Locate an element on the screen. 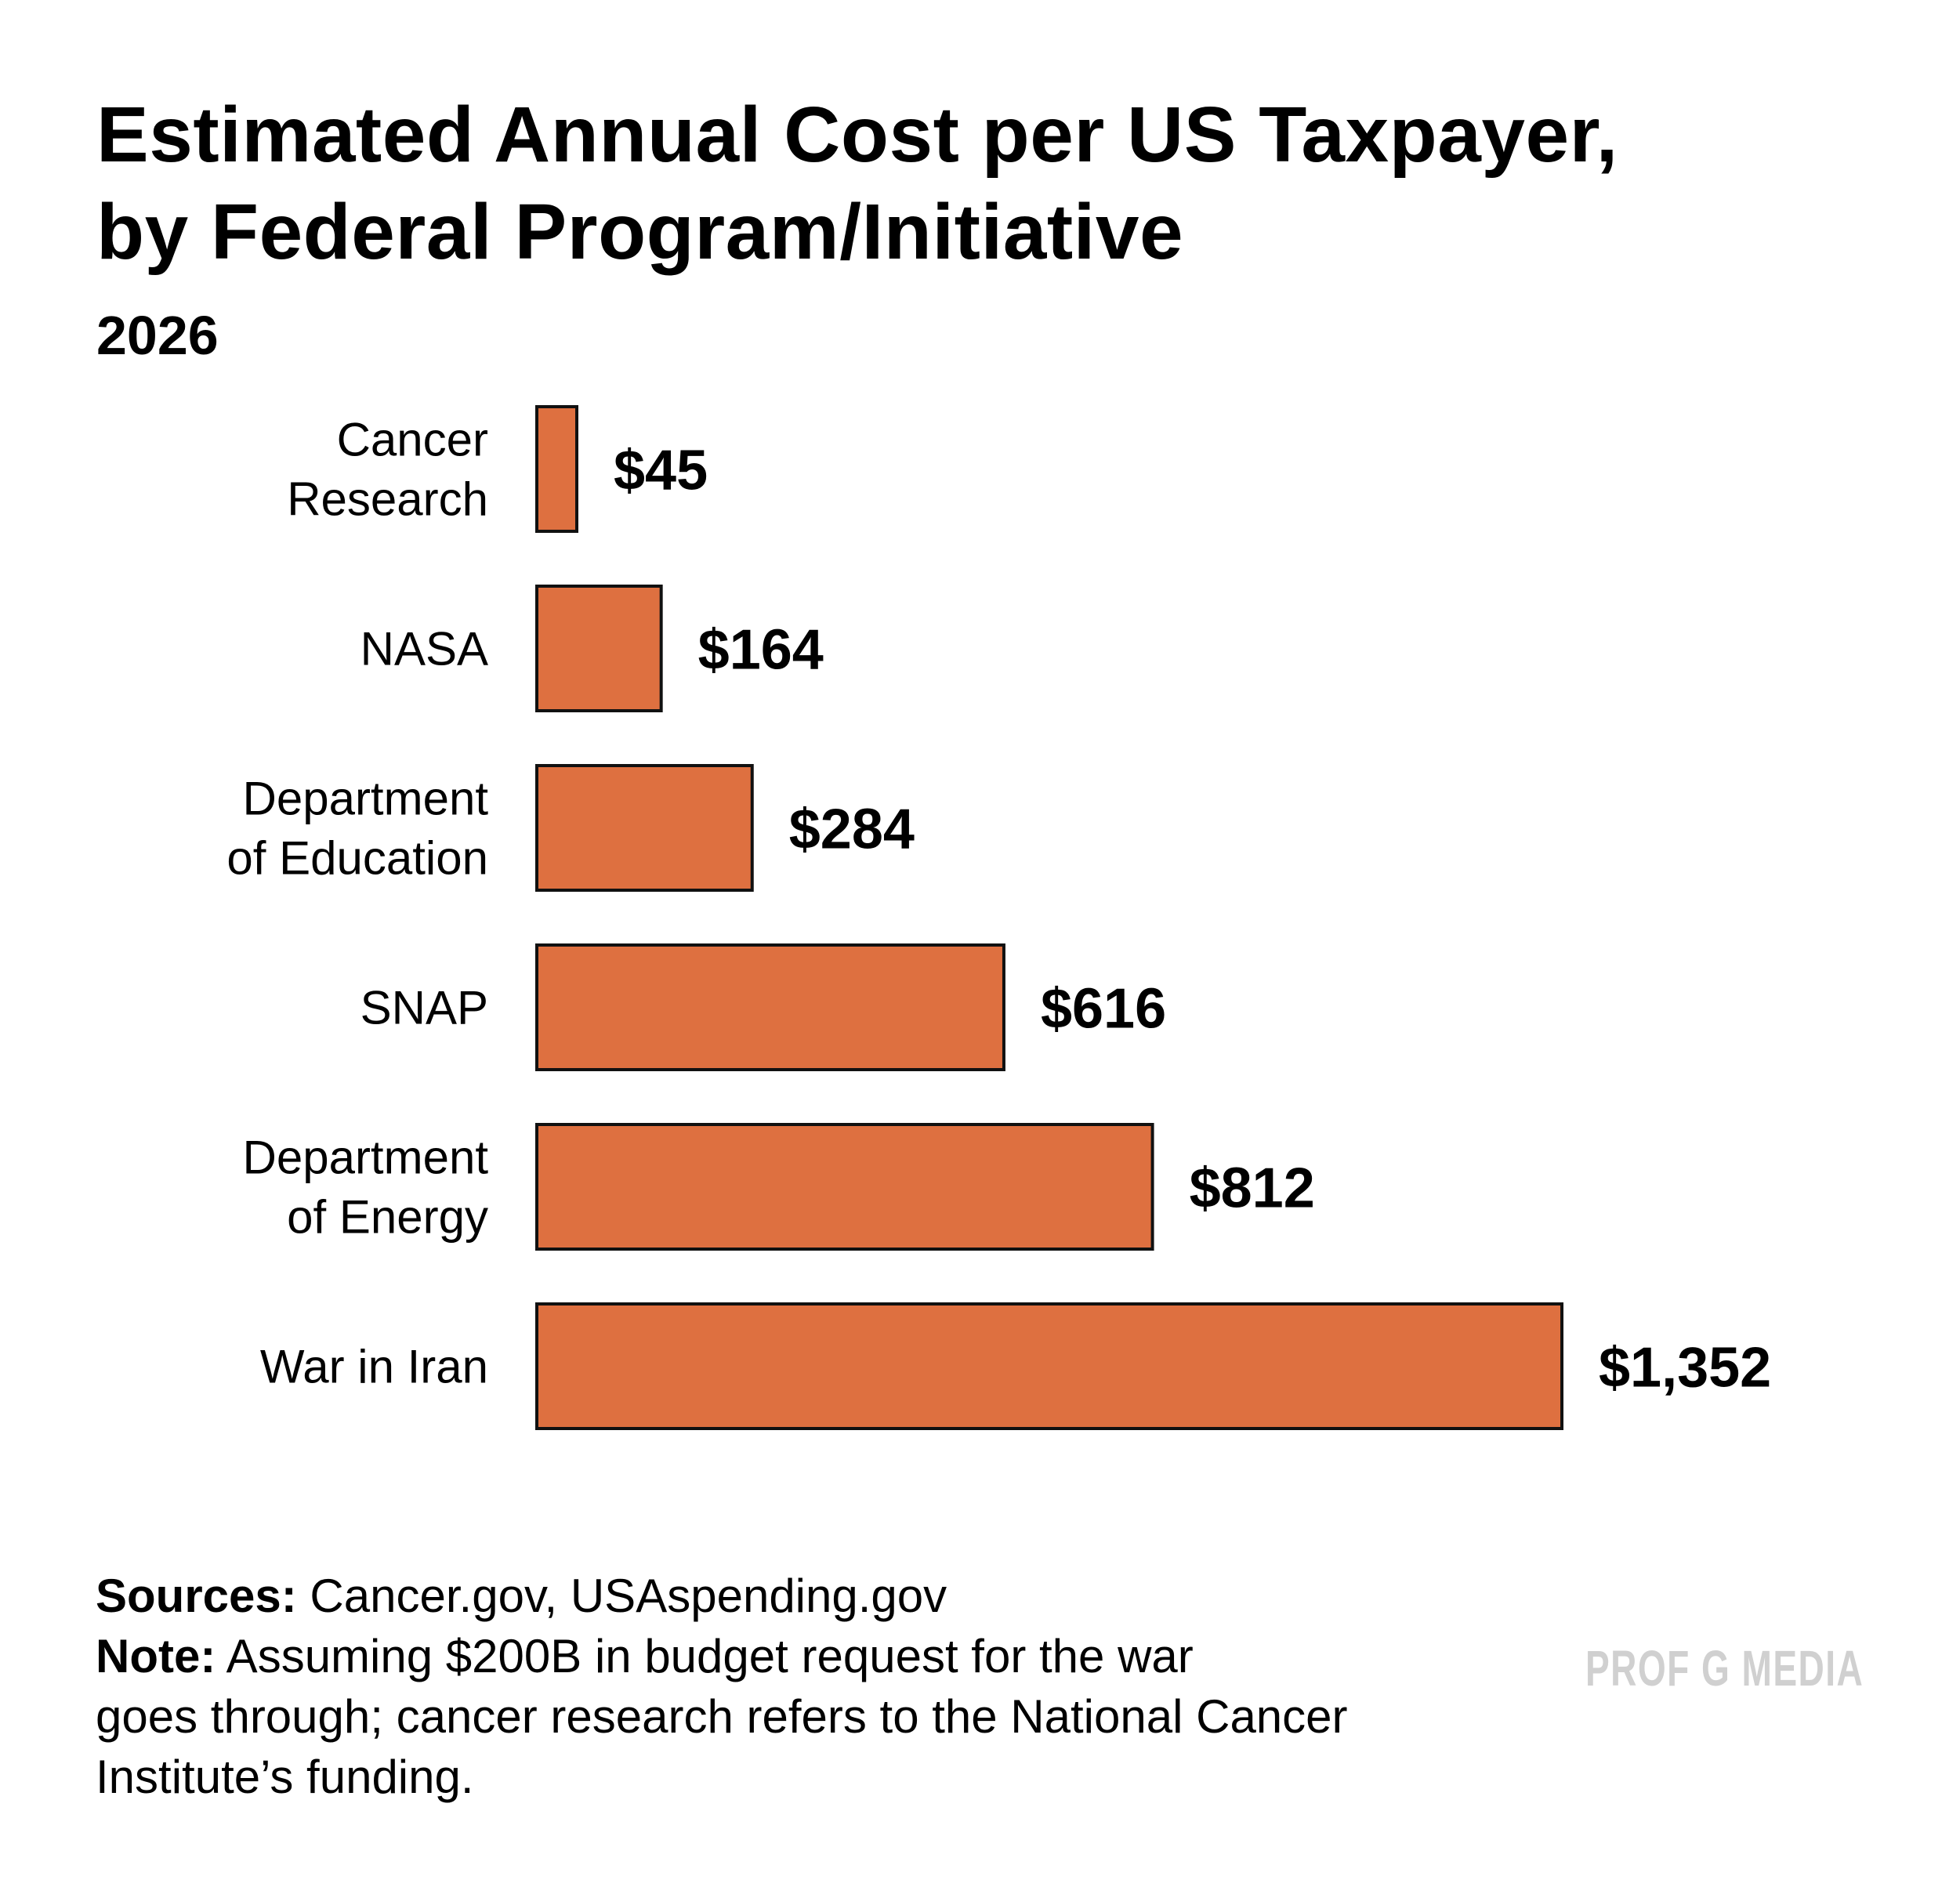 Image resolution: width=1960 pixels, height=1894 pixels. value-label: $812 is located at coordinates (1252, 1188).